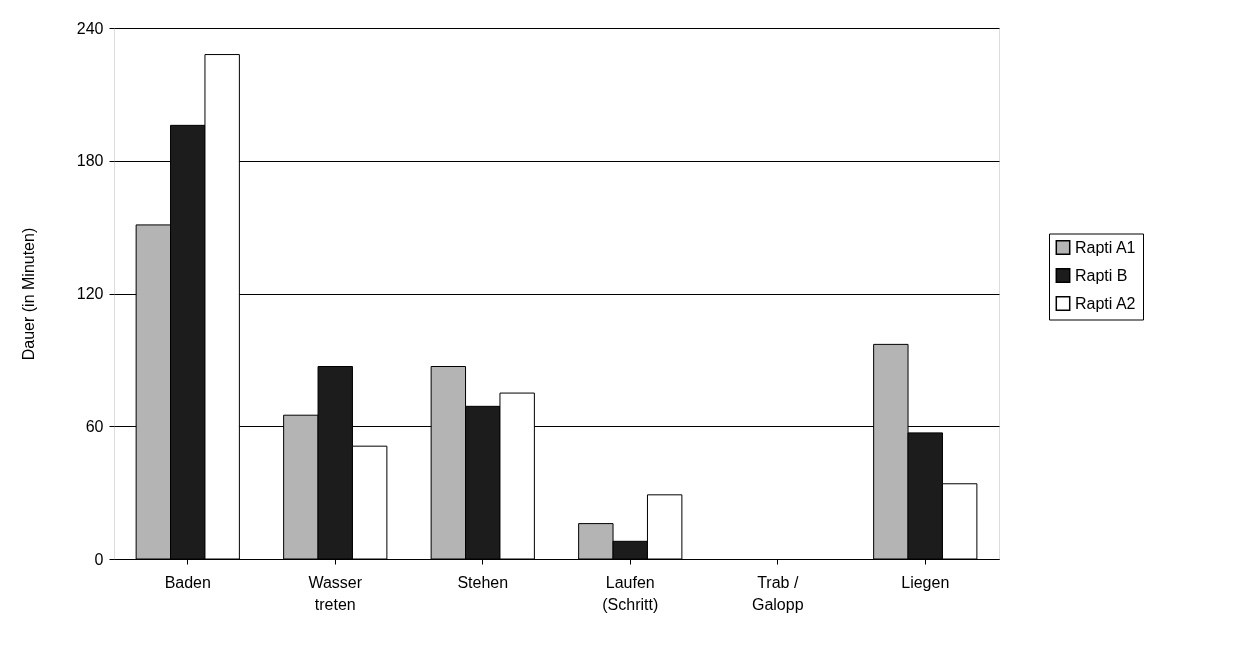 This screenshot has width=1234, height=648. What do you see at coordinates (777, 593) in the screenshot?
I see `x-tick-label: Trab / Galopp` at bounding box center [777, 593].